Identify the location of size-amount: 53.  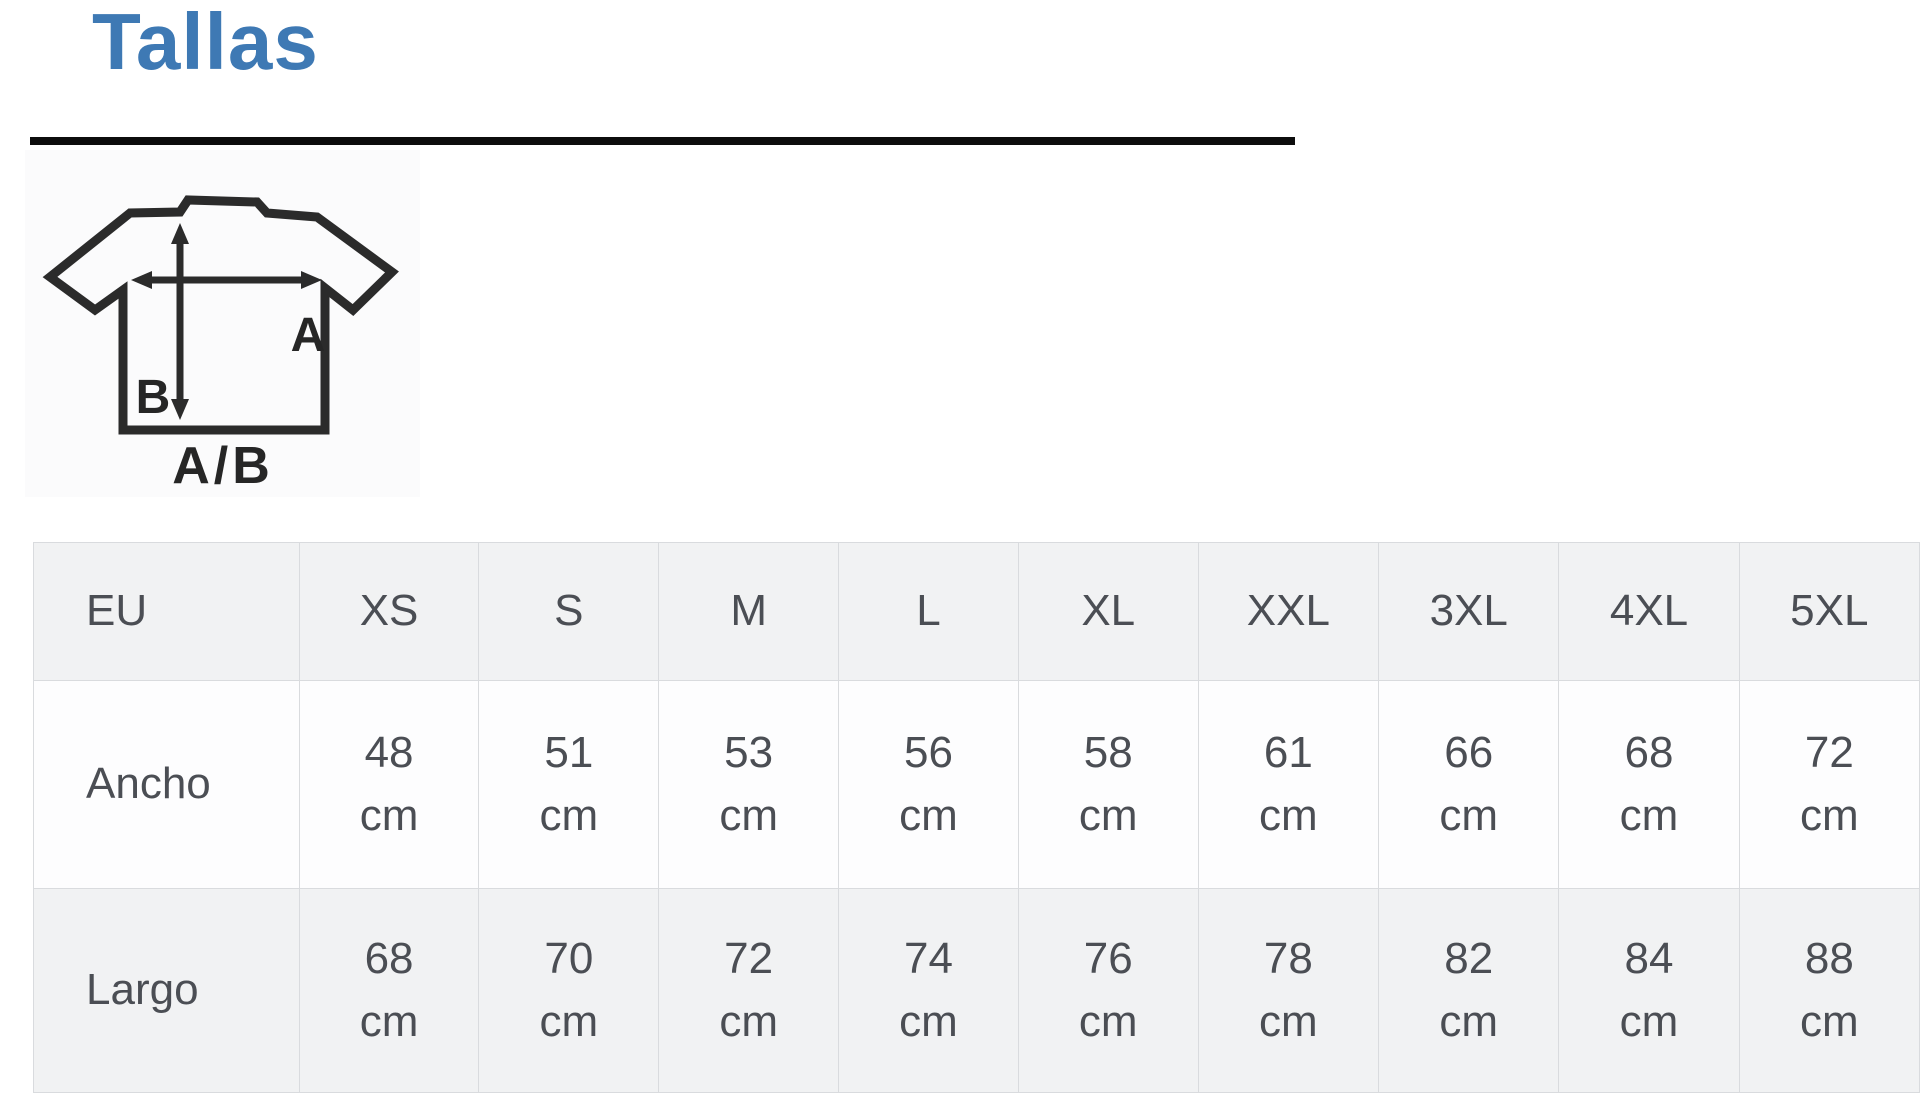
(749, 753).